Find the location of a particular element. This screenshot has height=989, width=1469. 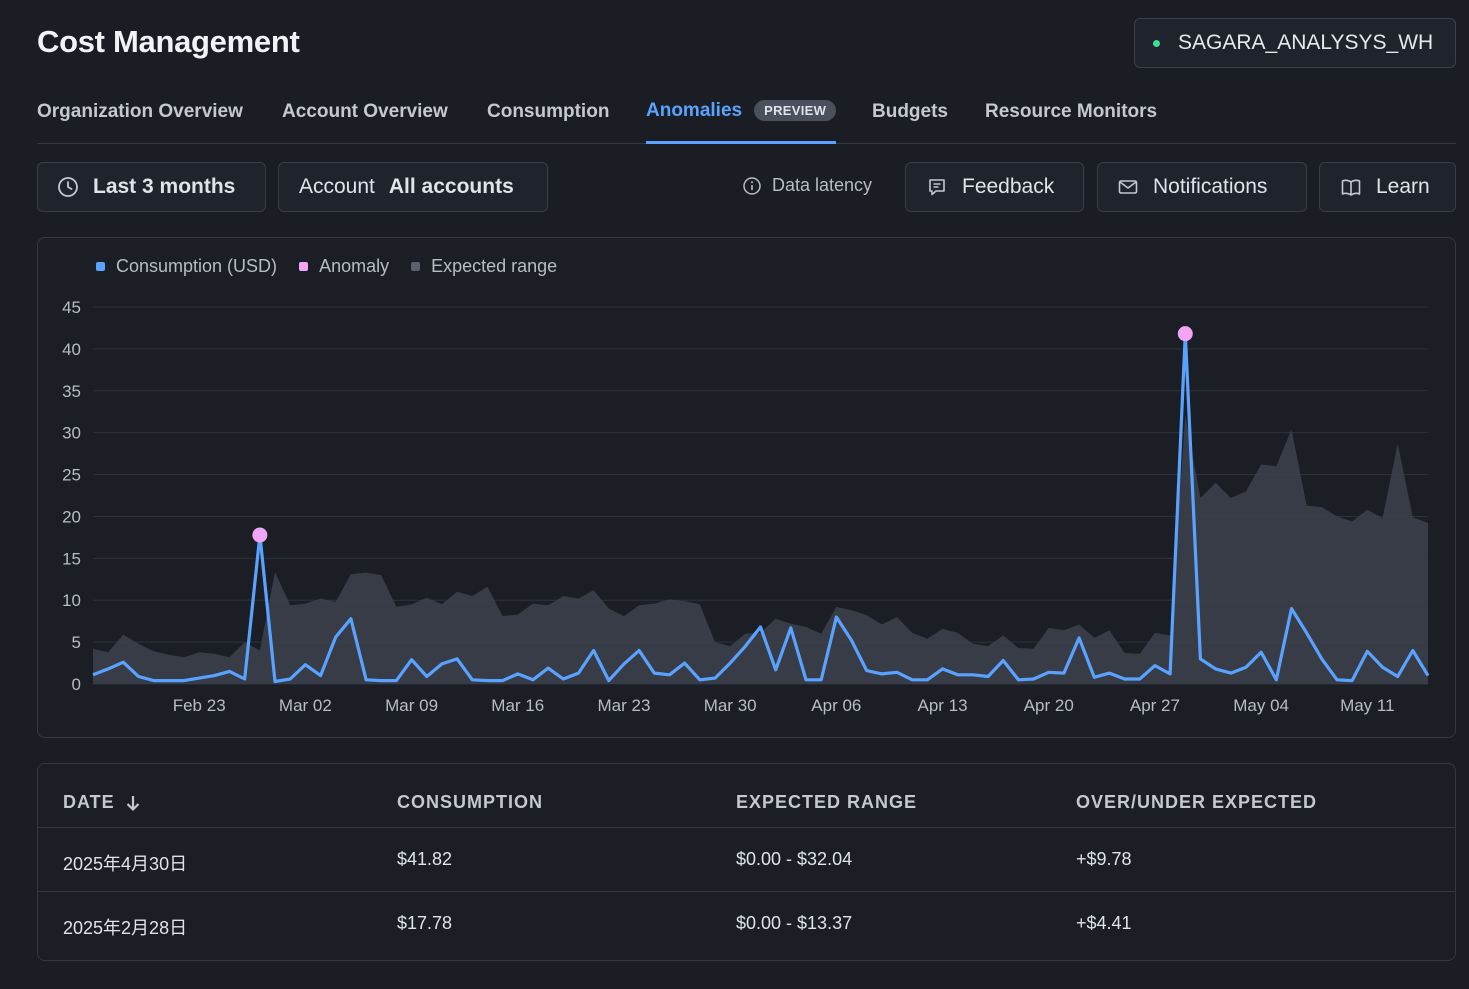

cell-over-under: +$9.78 is located at coordinates (1104, 859).